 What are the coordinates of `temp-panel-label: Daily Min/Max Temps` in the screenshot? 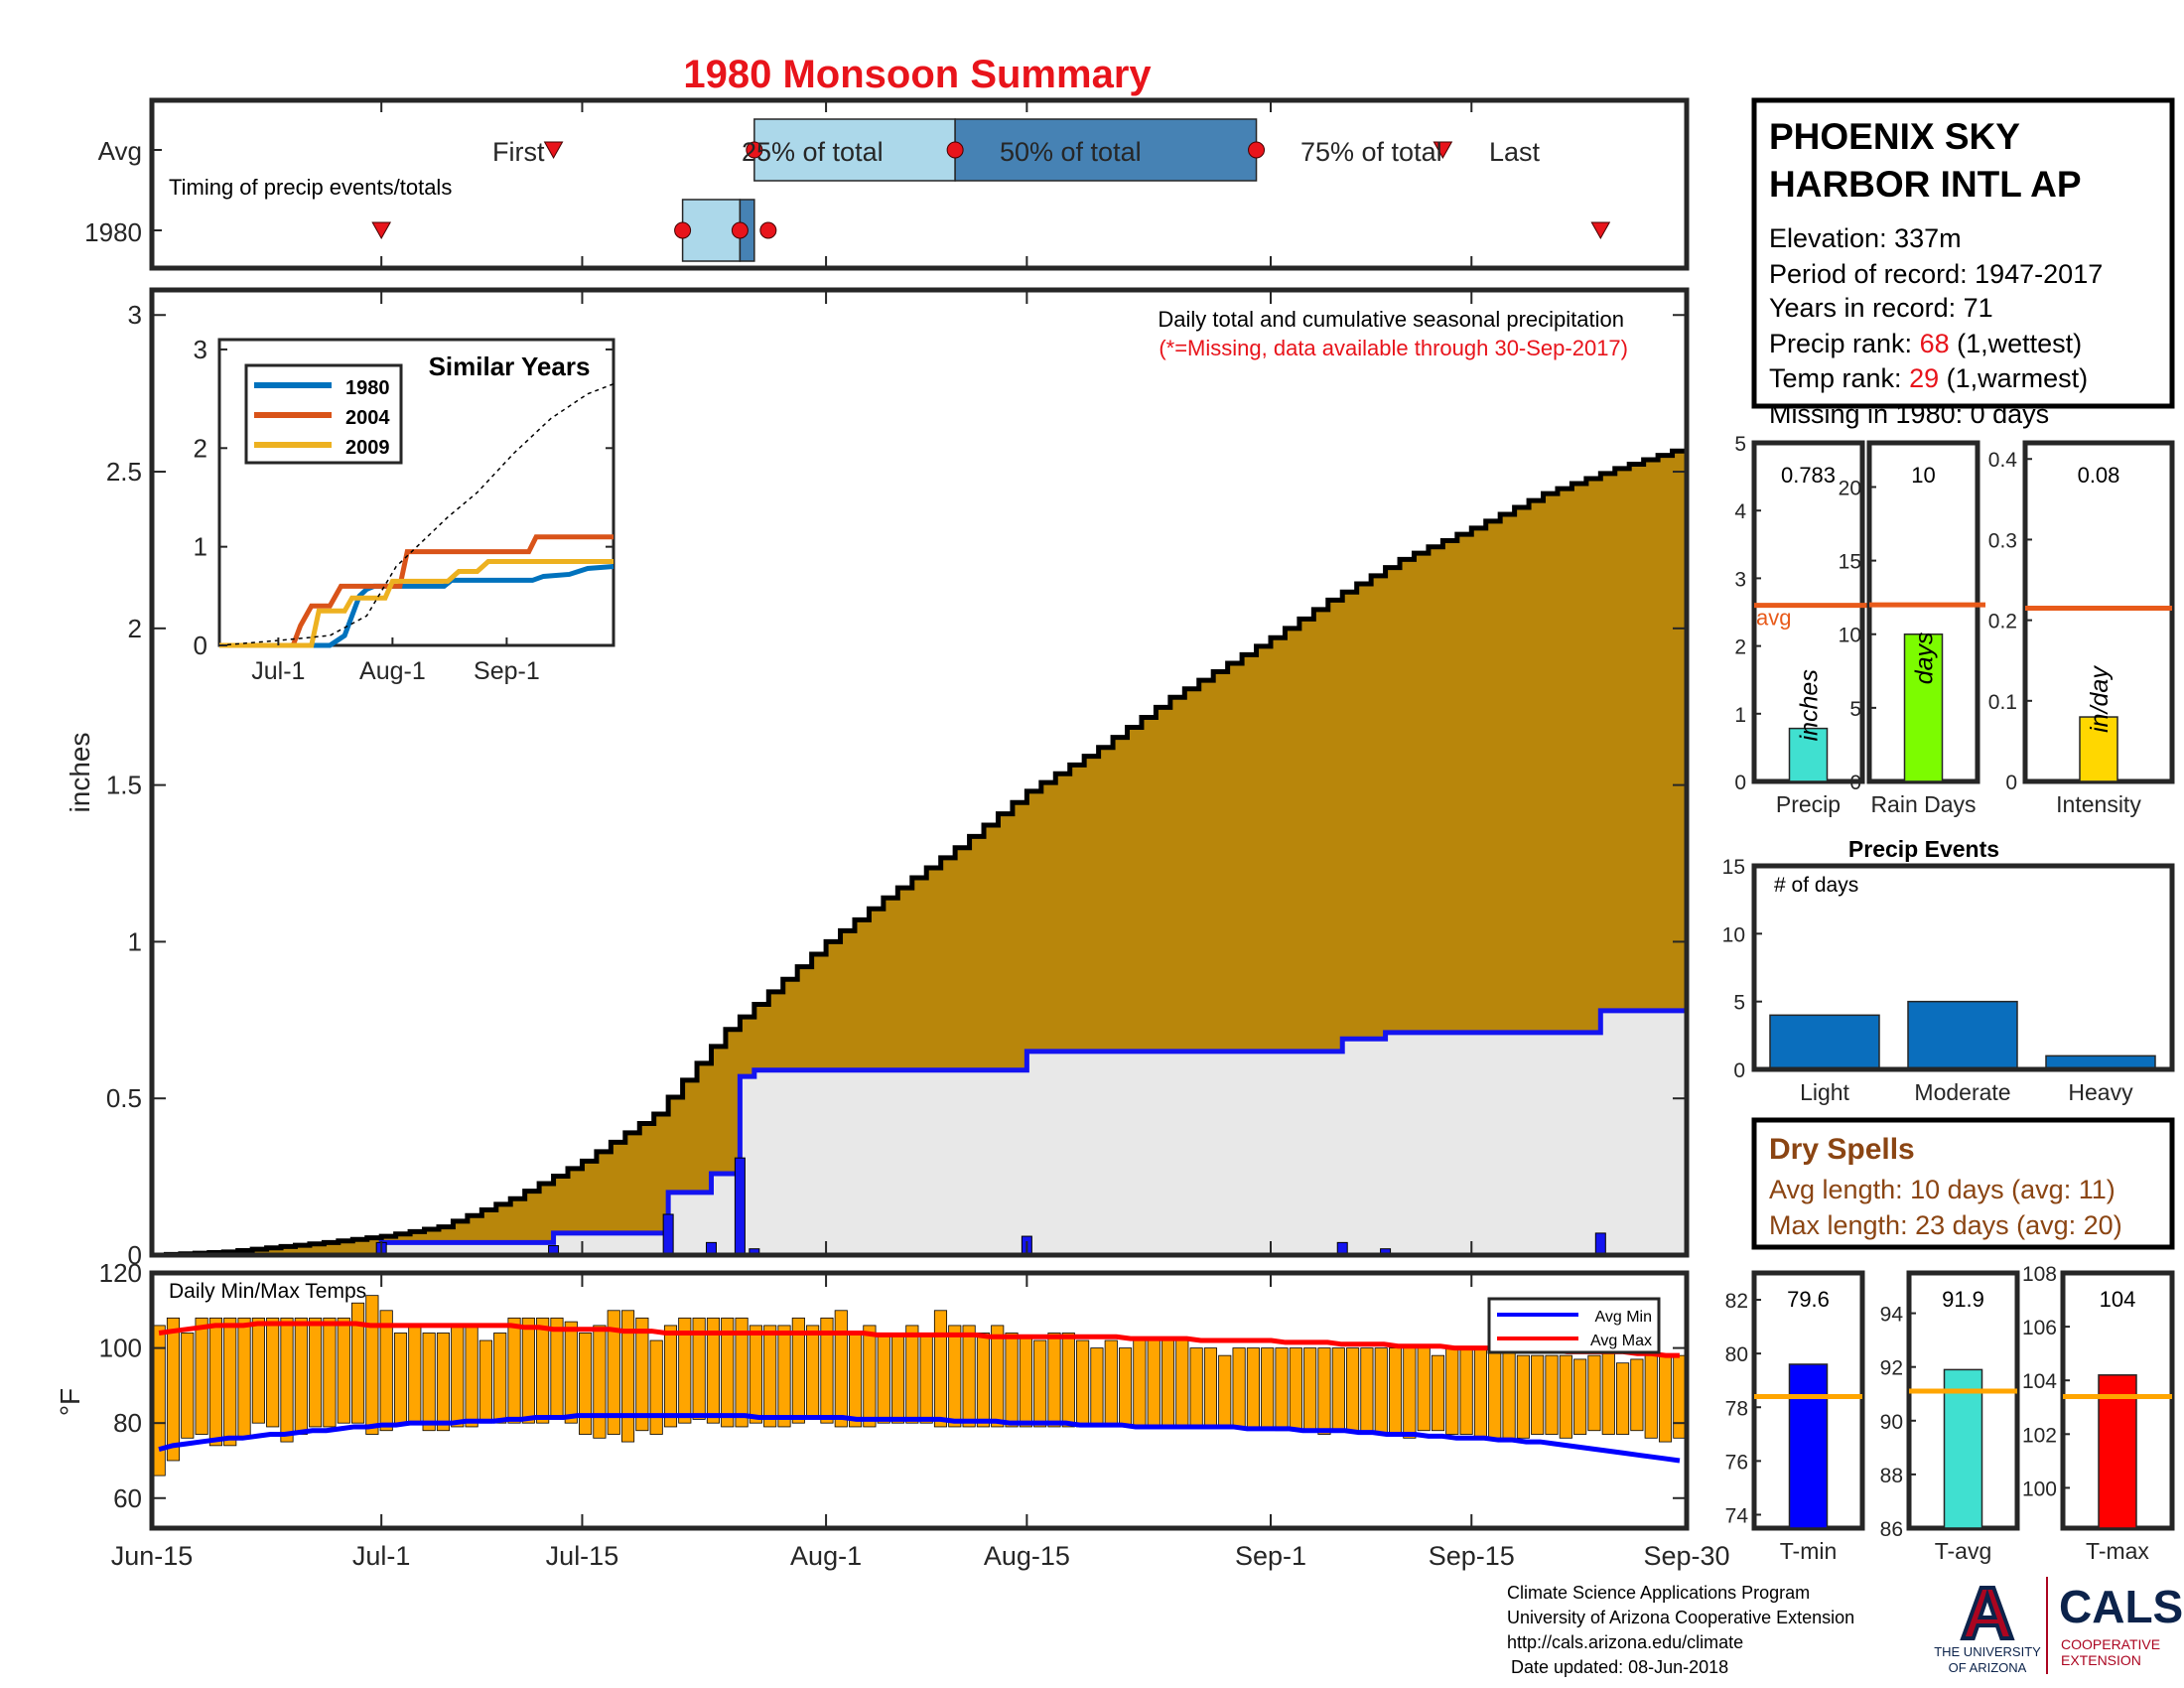 It's located at (267, 1291).